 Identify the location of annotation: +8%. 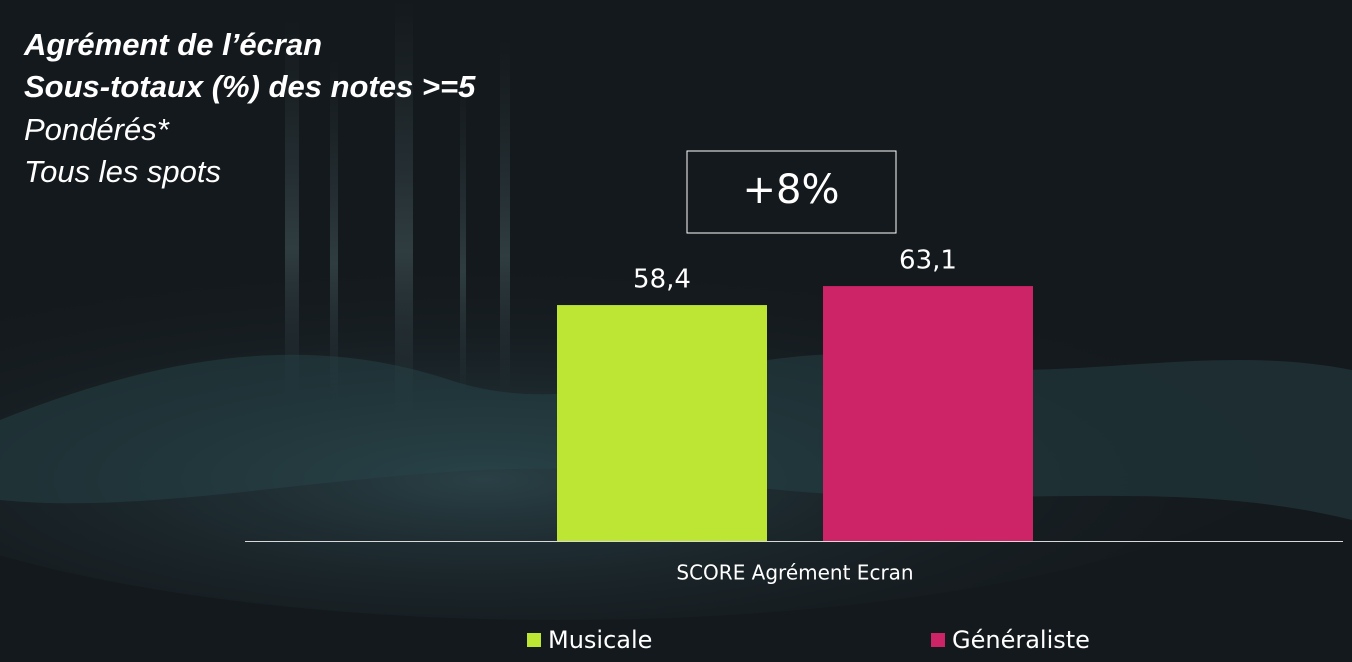
(791, 190).